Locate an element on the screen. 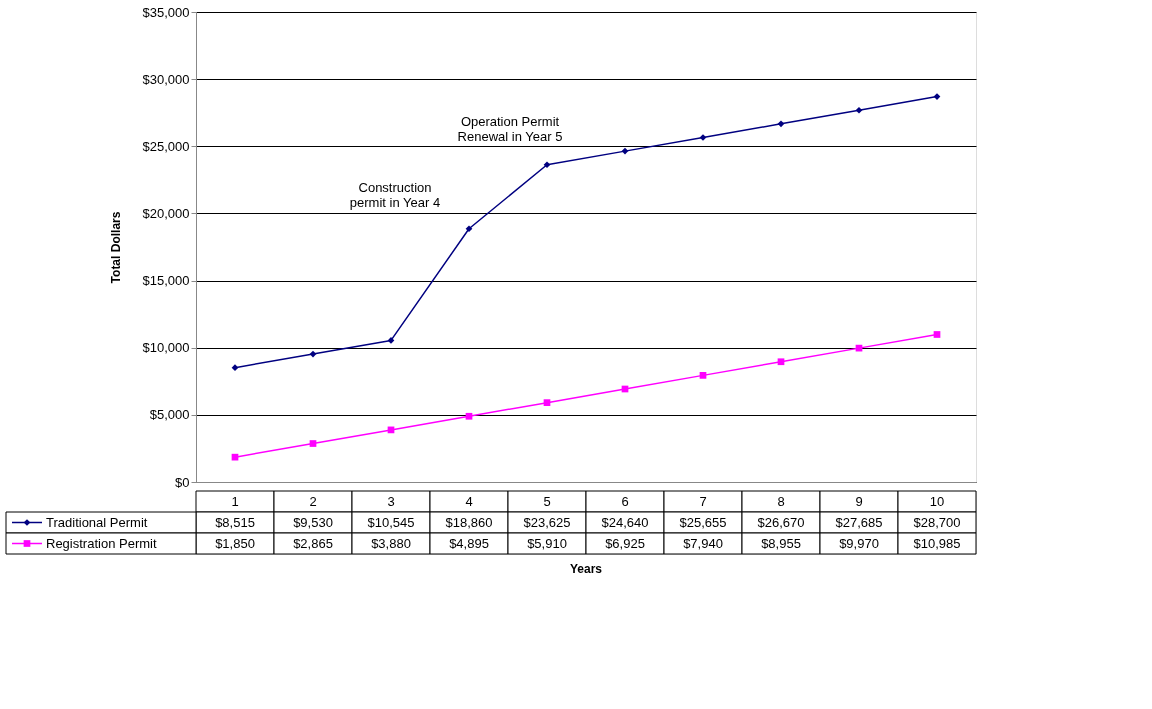 The width and height of the screenshot is (1152, 709). data-label: $23,625 is located at coordinates (547, 522).